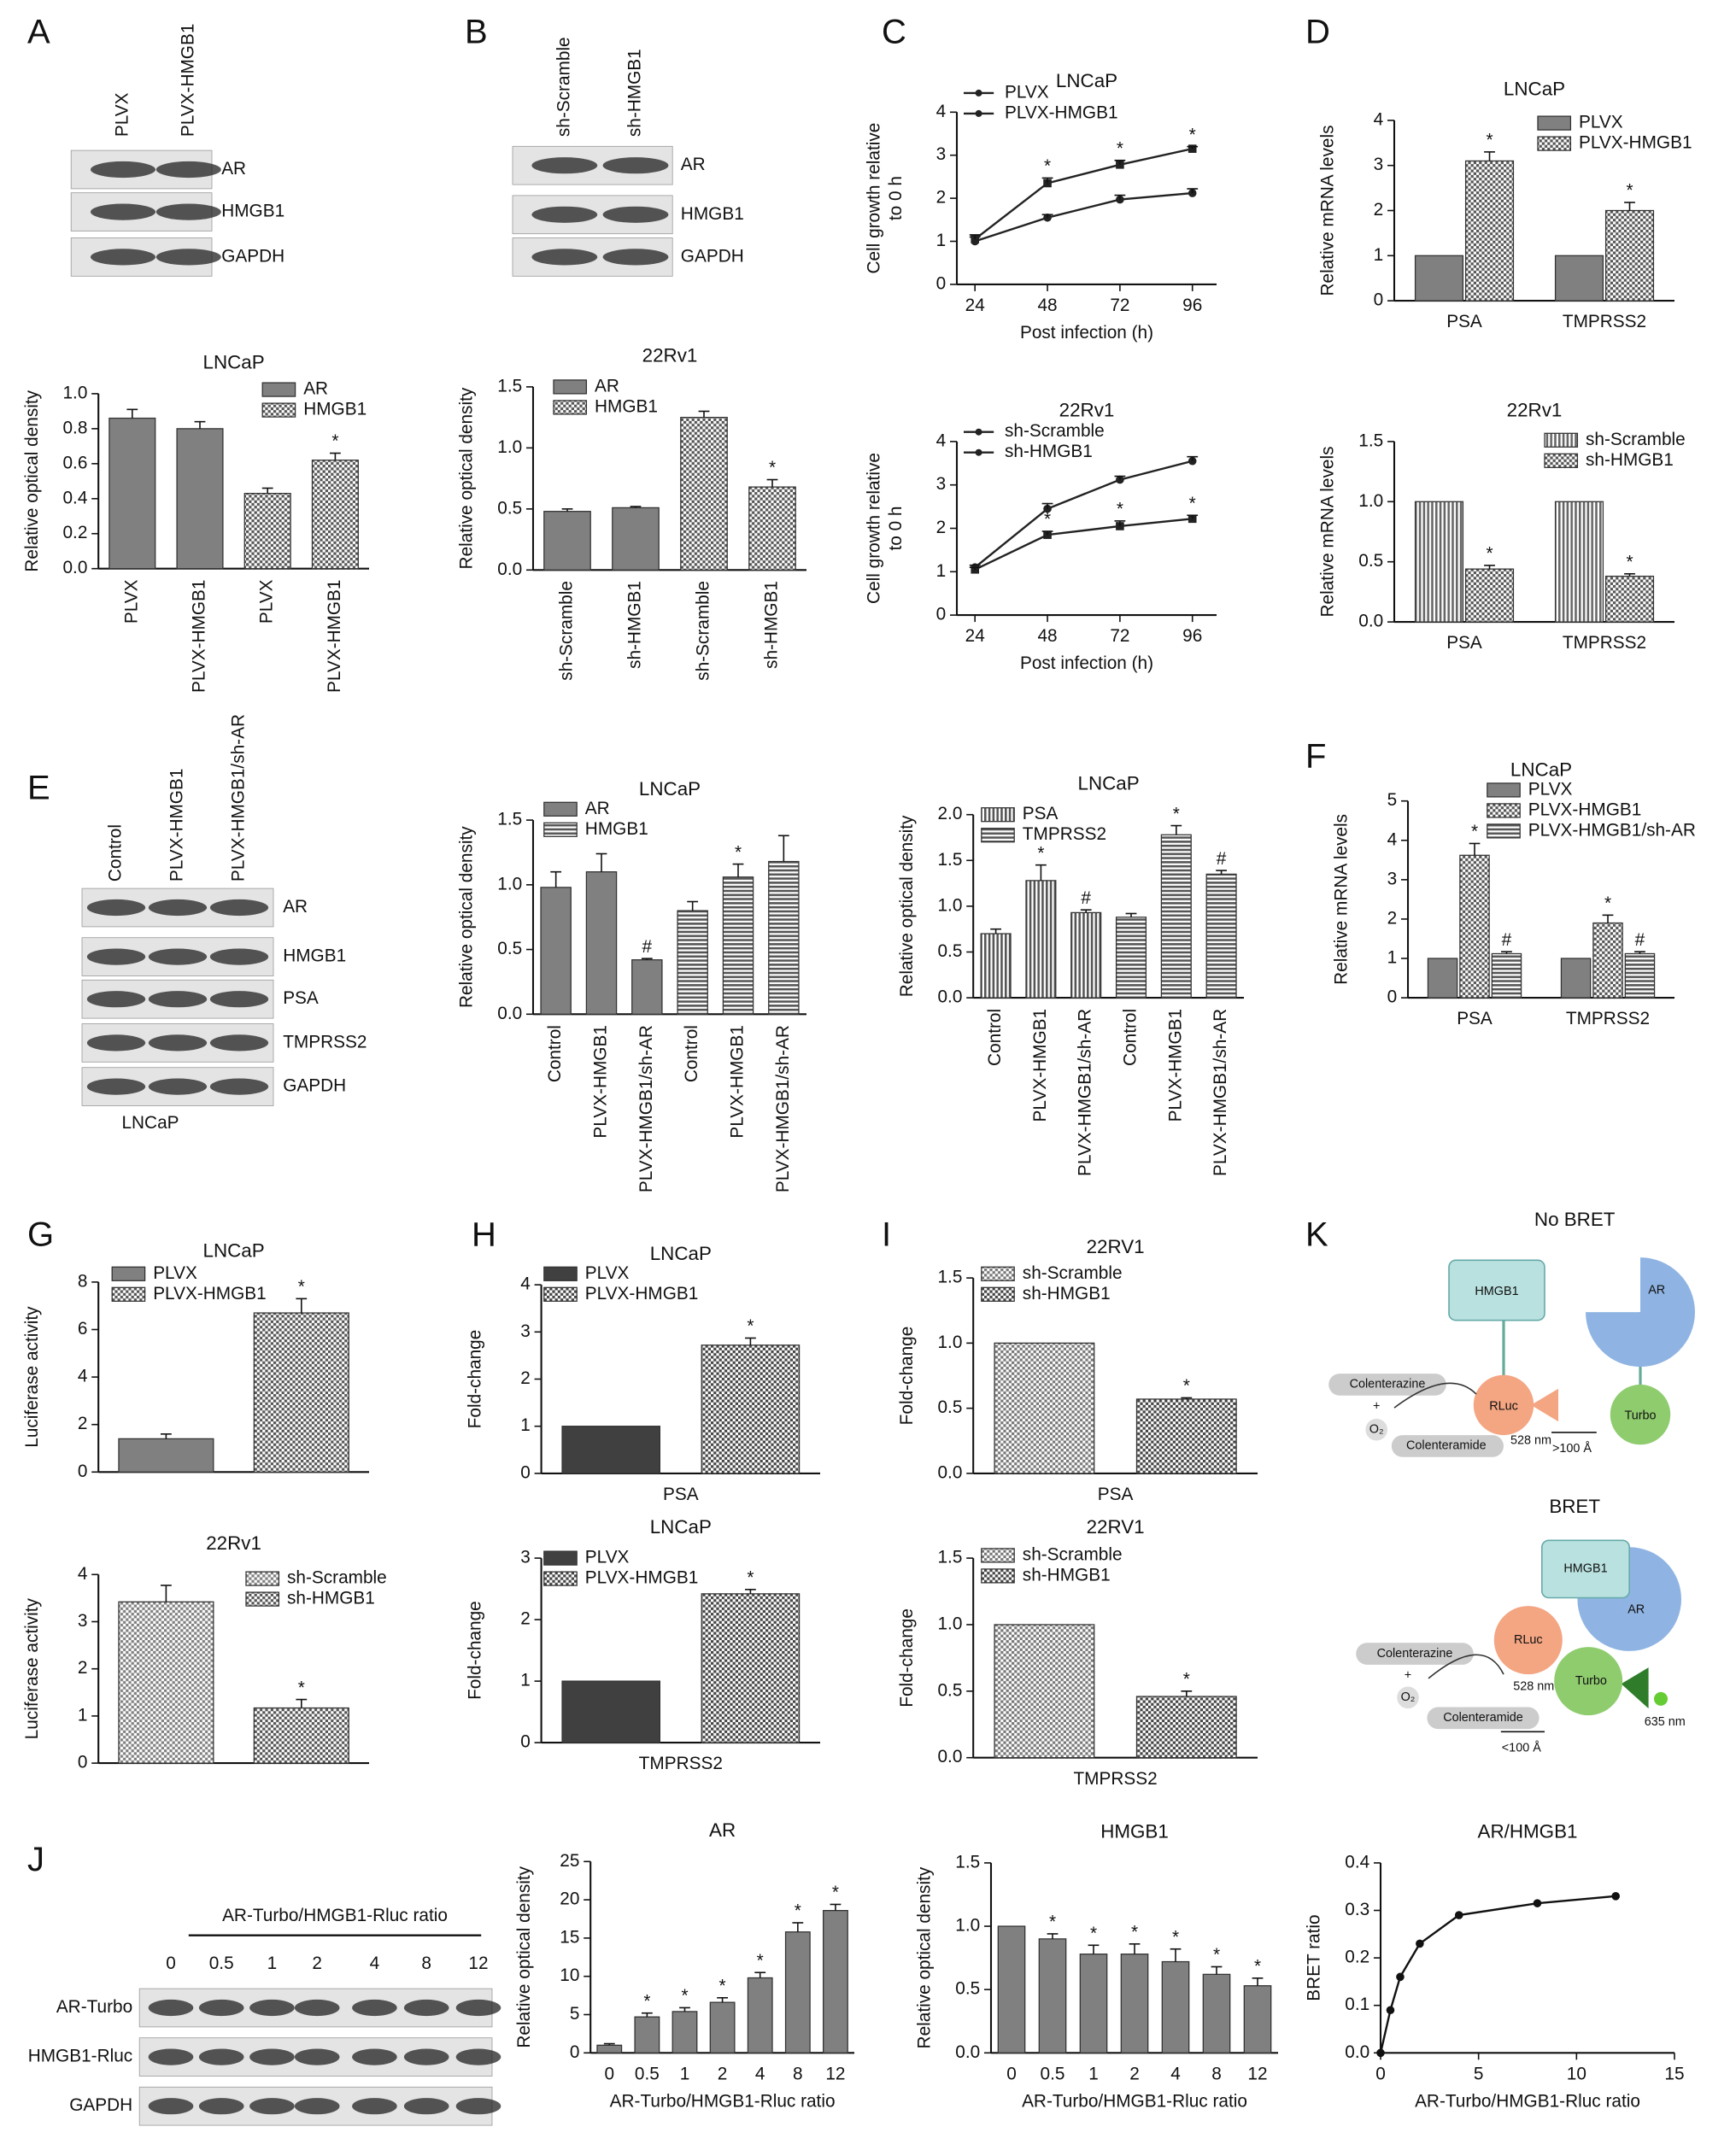  What do you see at coordinates (704, 631) in the screenshot?
I see `x-tick-label: sh-Scramble` at bounding box center [704, 631].